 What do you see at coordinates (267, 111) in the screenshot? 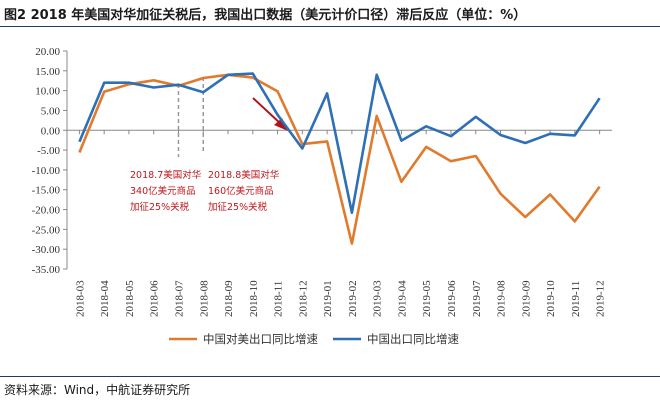
I see `annotation-arrow-shaft` at bounding box center [267, 111].